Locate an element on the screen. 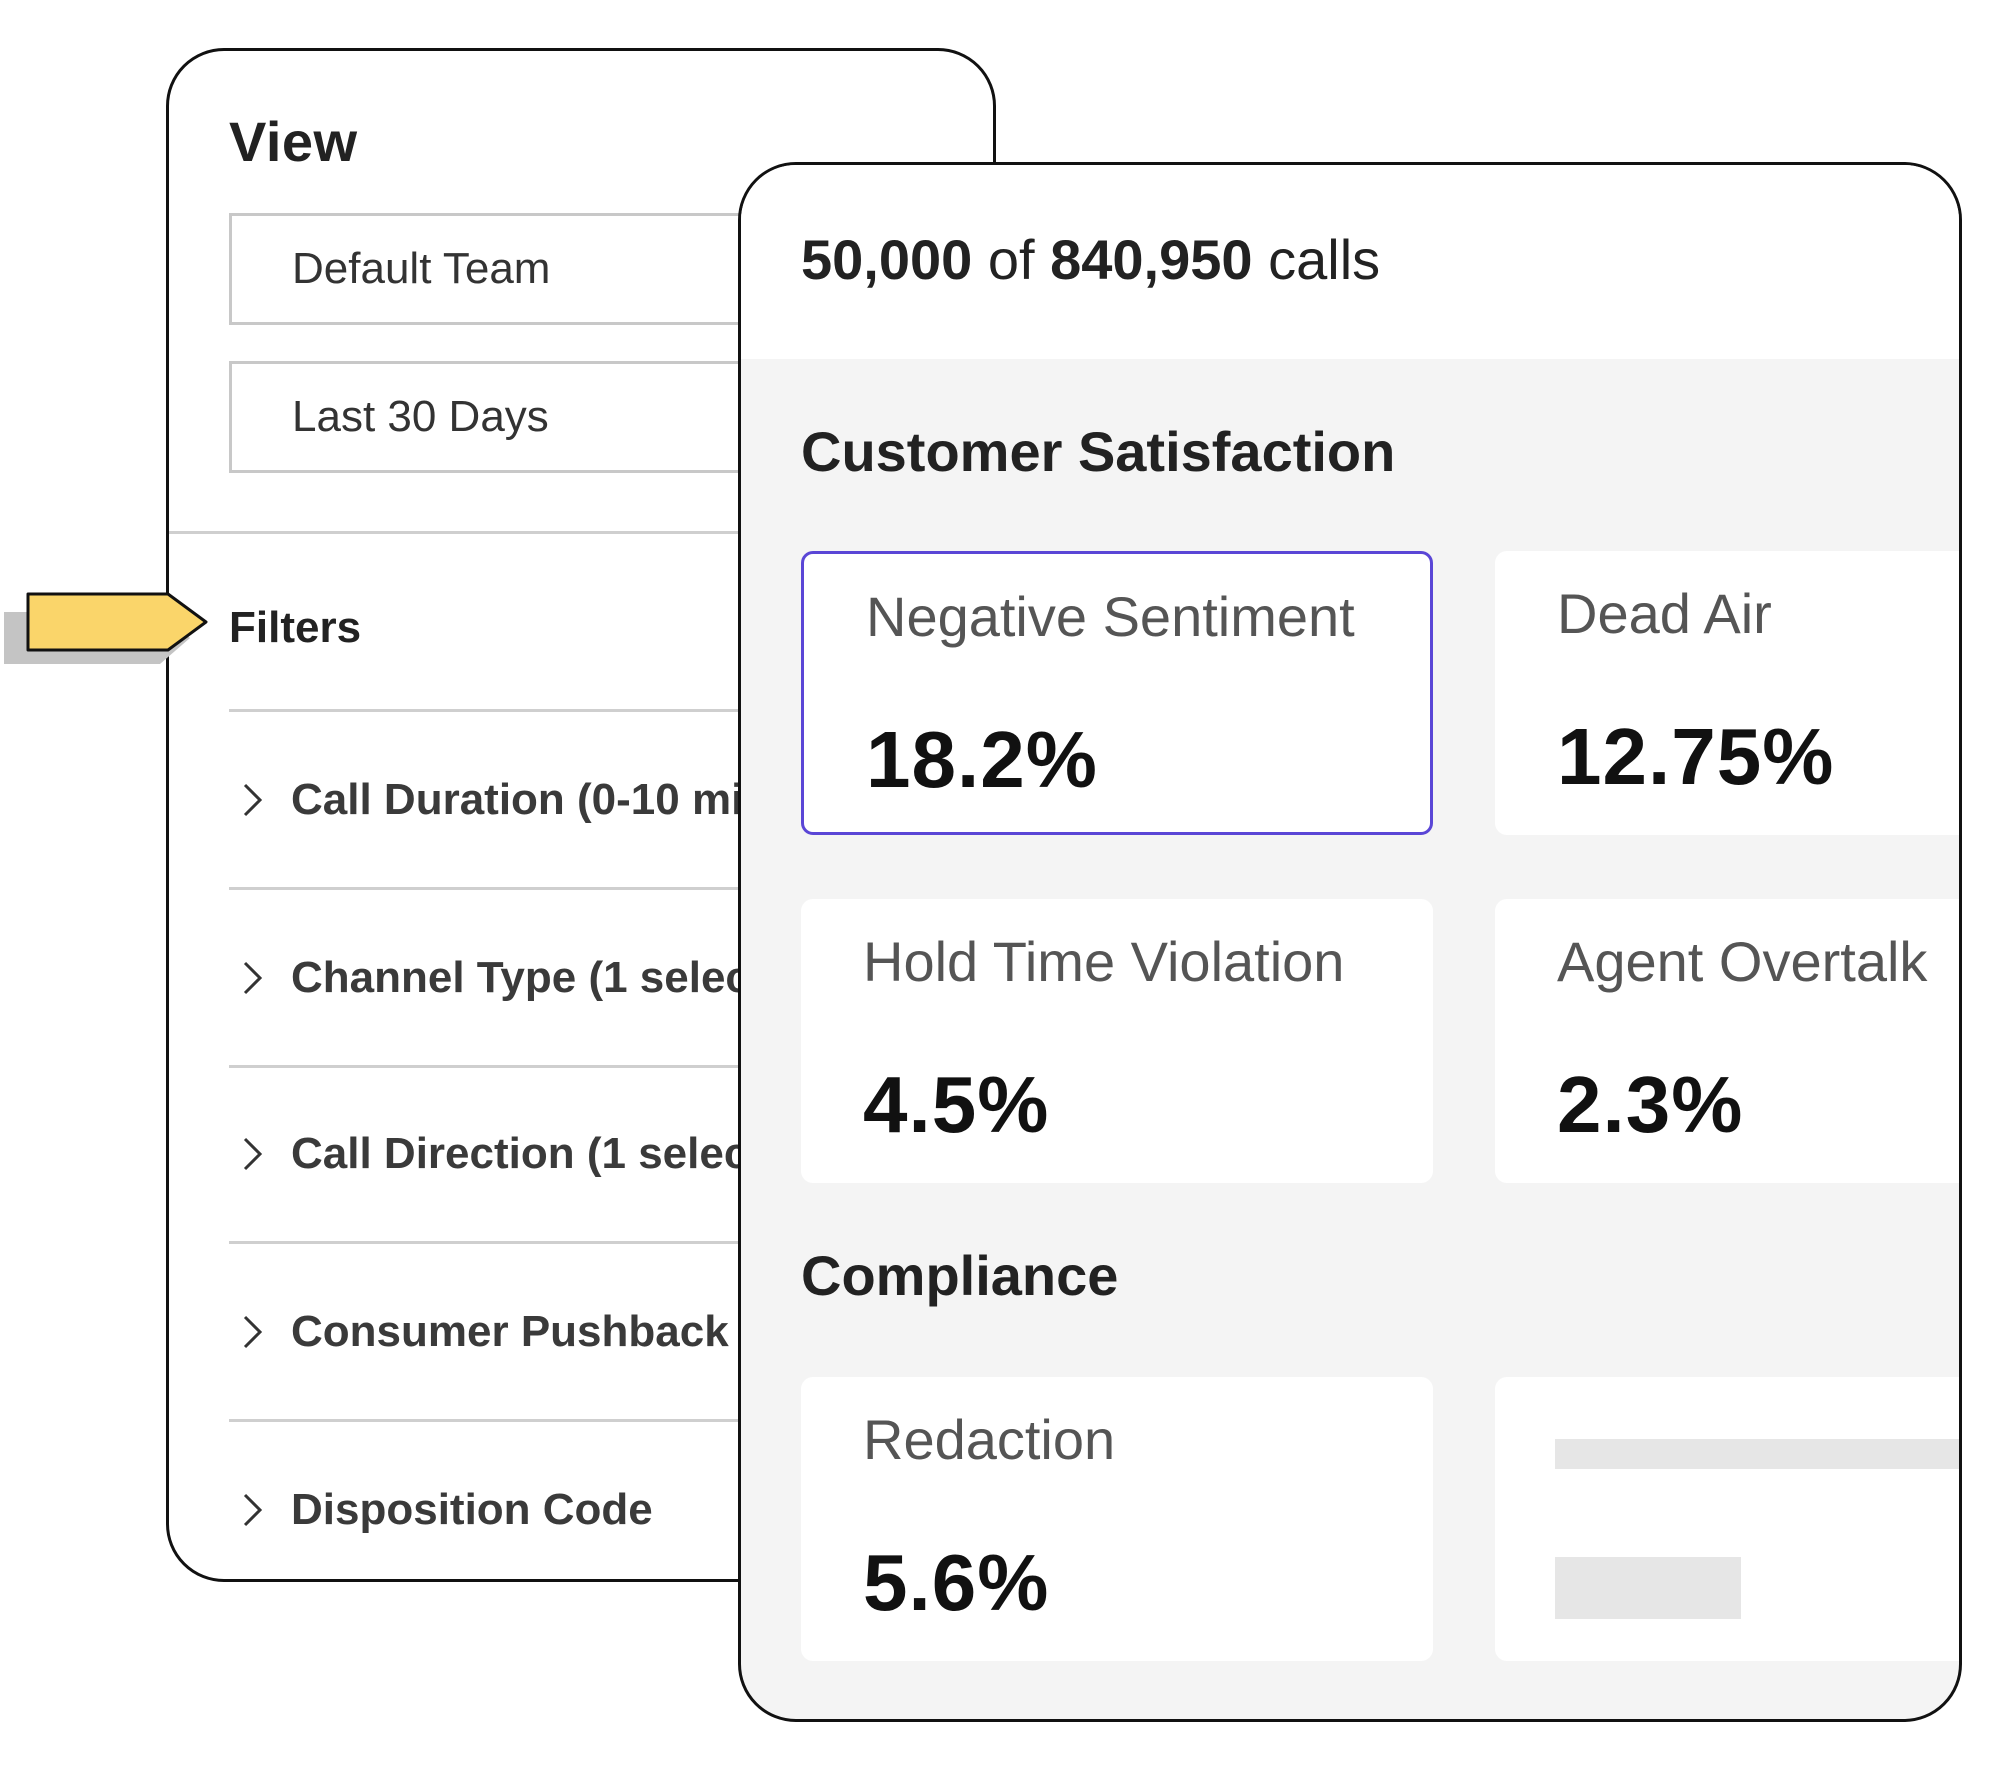  panel-divider is located at coordinates (581, 532).